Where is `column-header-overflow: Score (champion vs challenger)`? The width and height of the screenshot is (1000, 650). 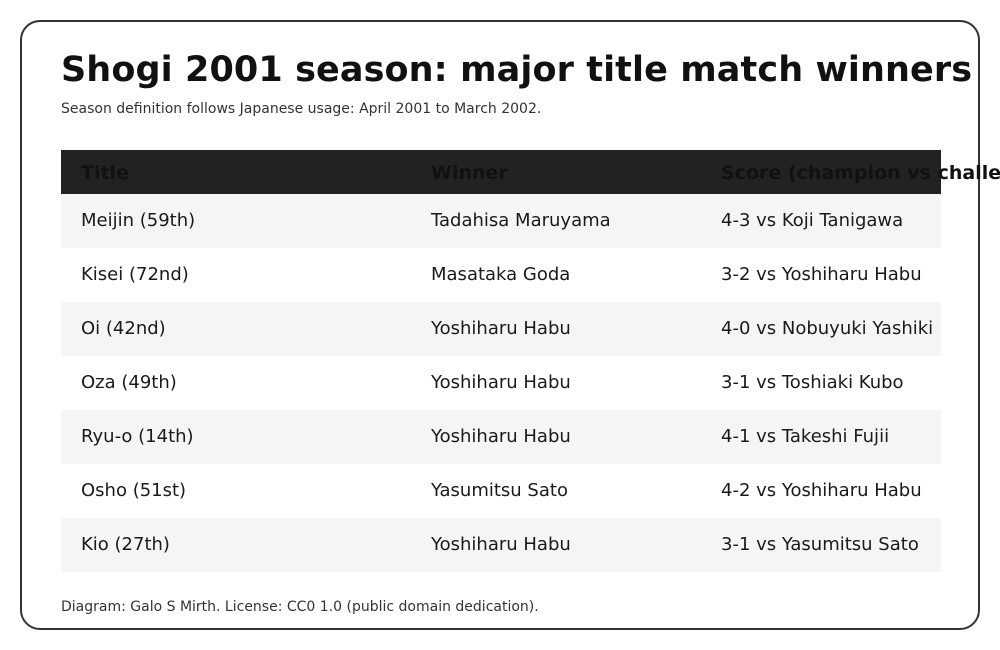 column-header-overflow: Score (champion vs challenger) is located at coordinates (970, 172).